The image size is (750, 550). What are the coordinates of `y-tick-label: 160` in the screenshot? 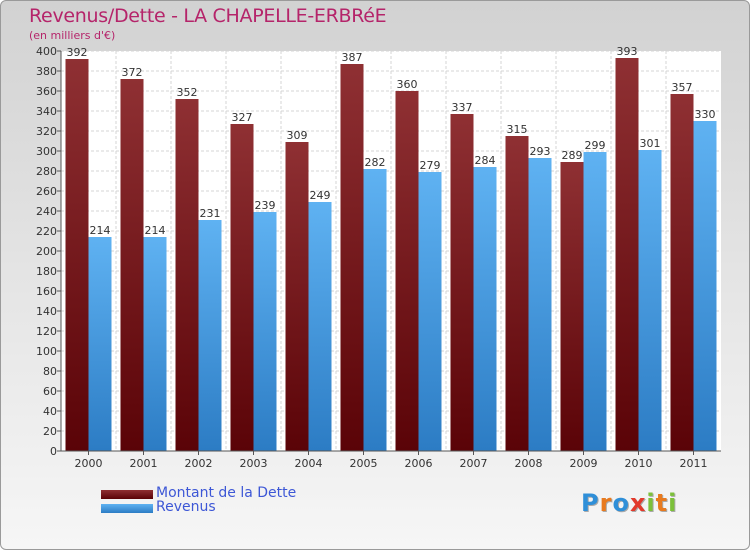 It's located at (46, 291).